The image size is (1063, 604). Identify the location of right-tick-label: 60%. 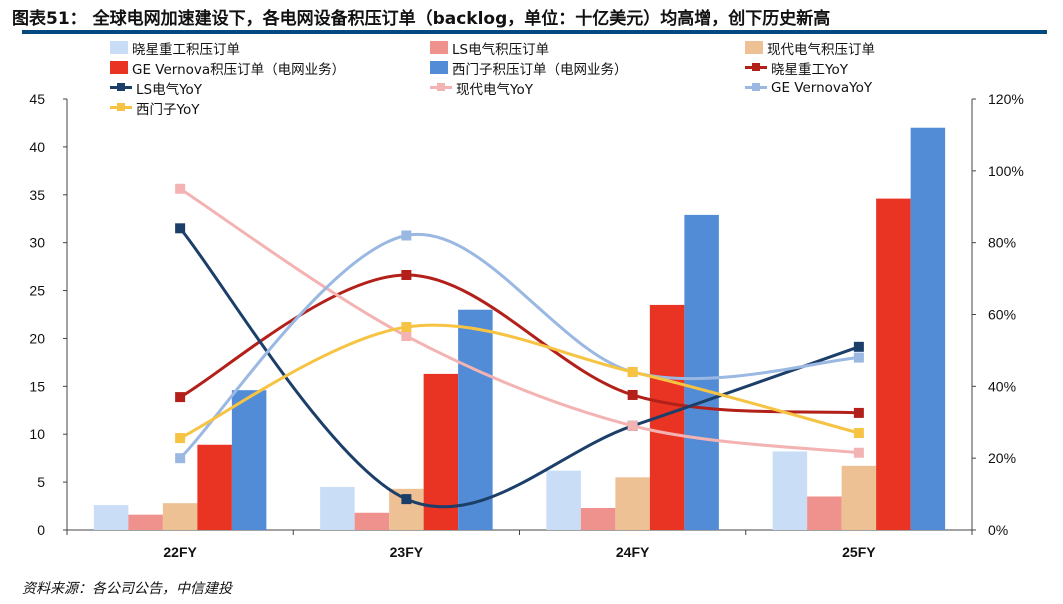
(1002, 315).